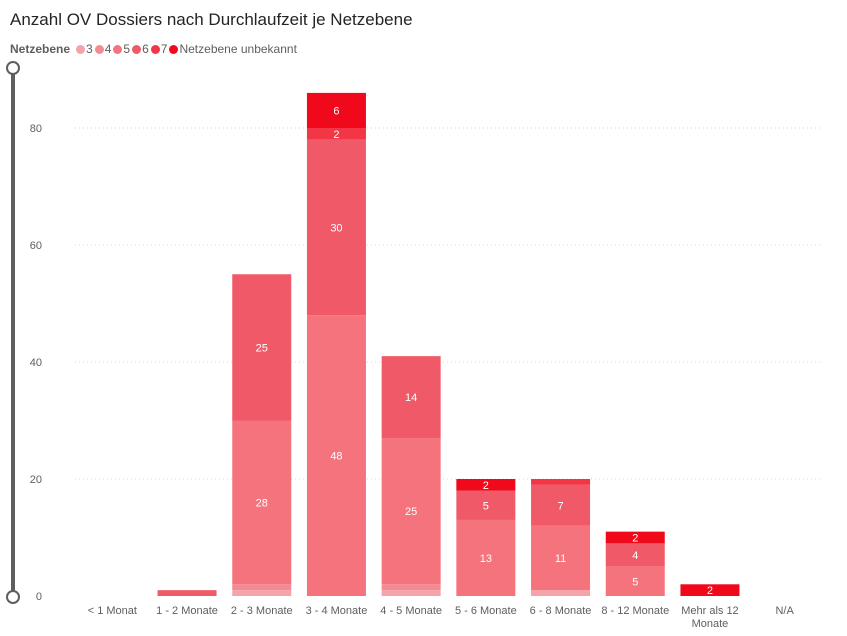 This screenshot has height=636, width=847. I want to click on y-tick-label: 40, so click(36, 363).